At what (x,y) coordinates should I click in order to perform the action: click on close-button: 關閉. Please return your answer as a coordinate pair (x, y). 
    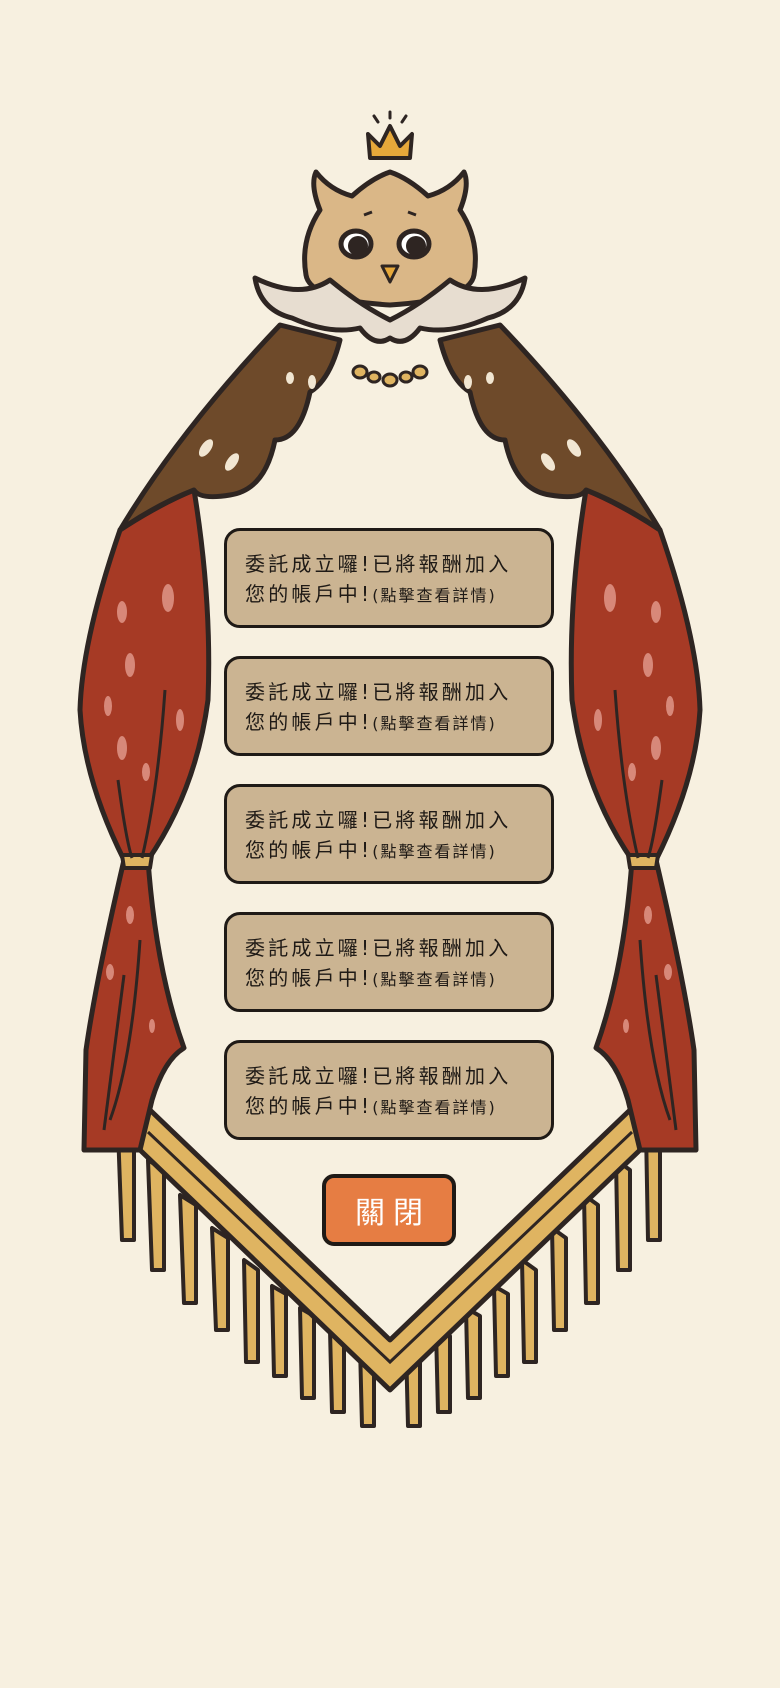
    Looking at the image, I should click on (389, 1210).